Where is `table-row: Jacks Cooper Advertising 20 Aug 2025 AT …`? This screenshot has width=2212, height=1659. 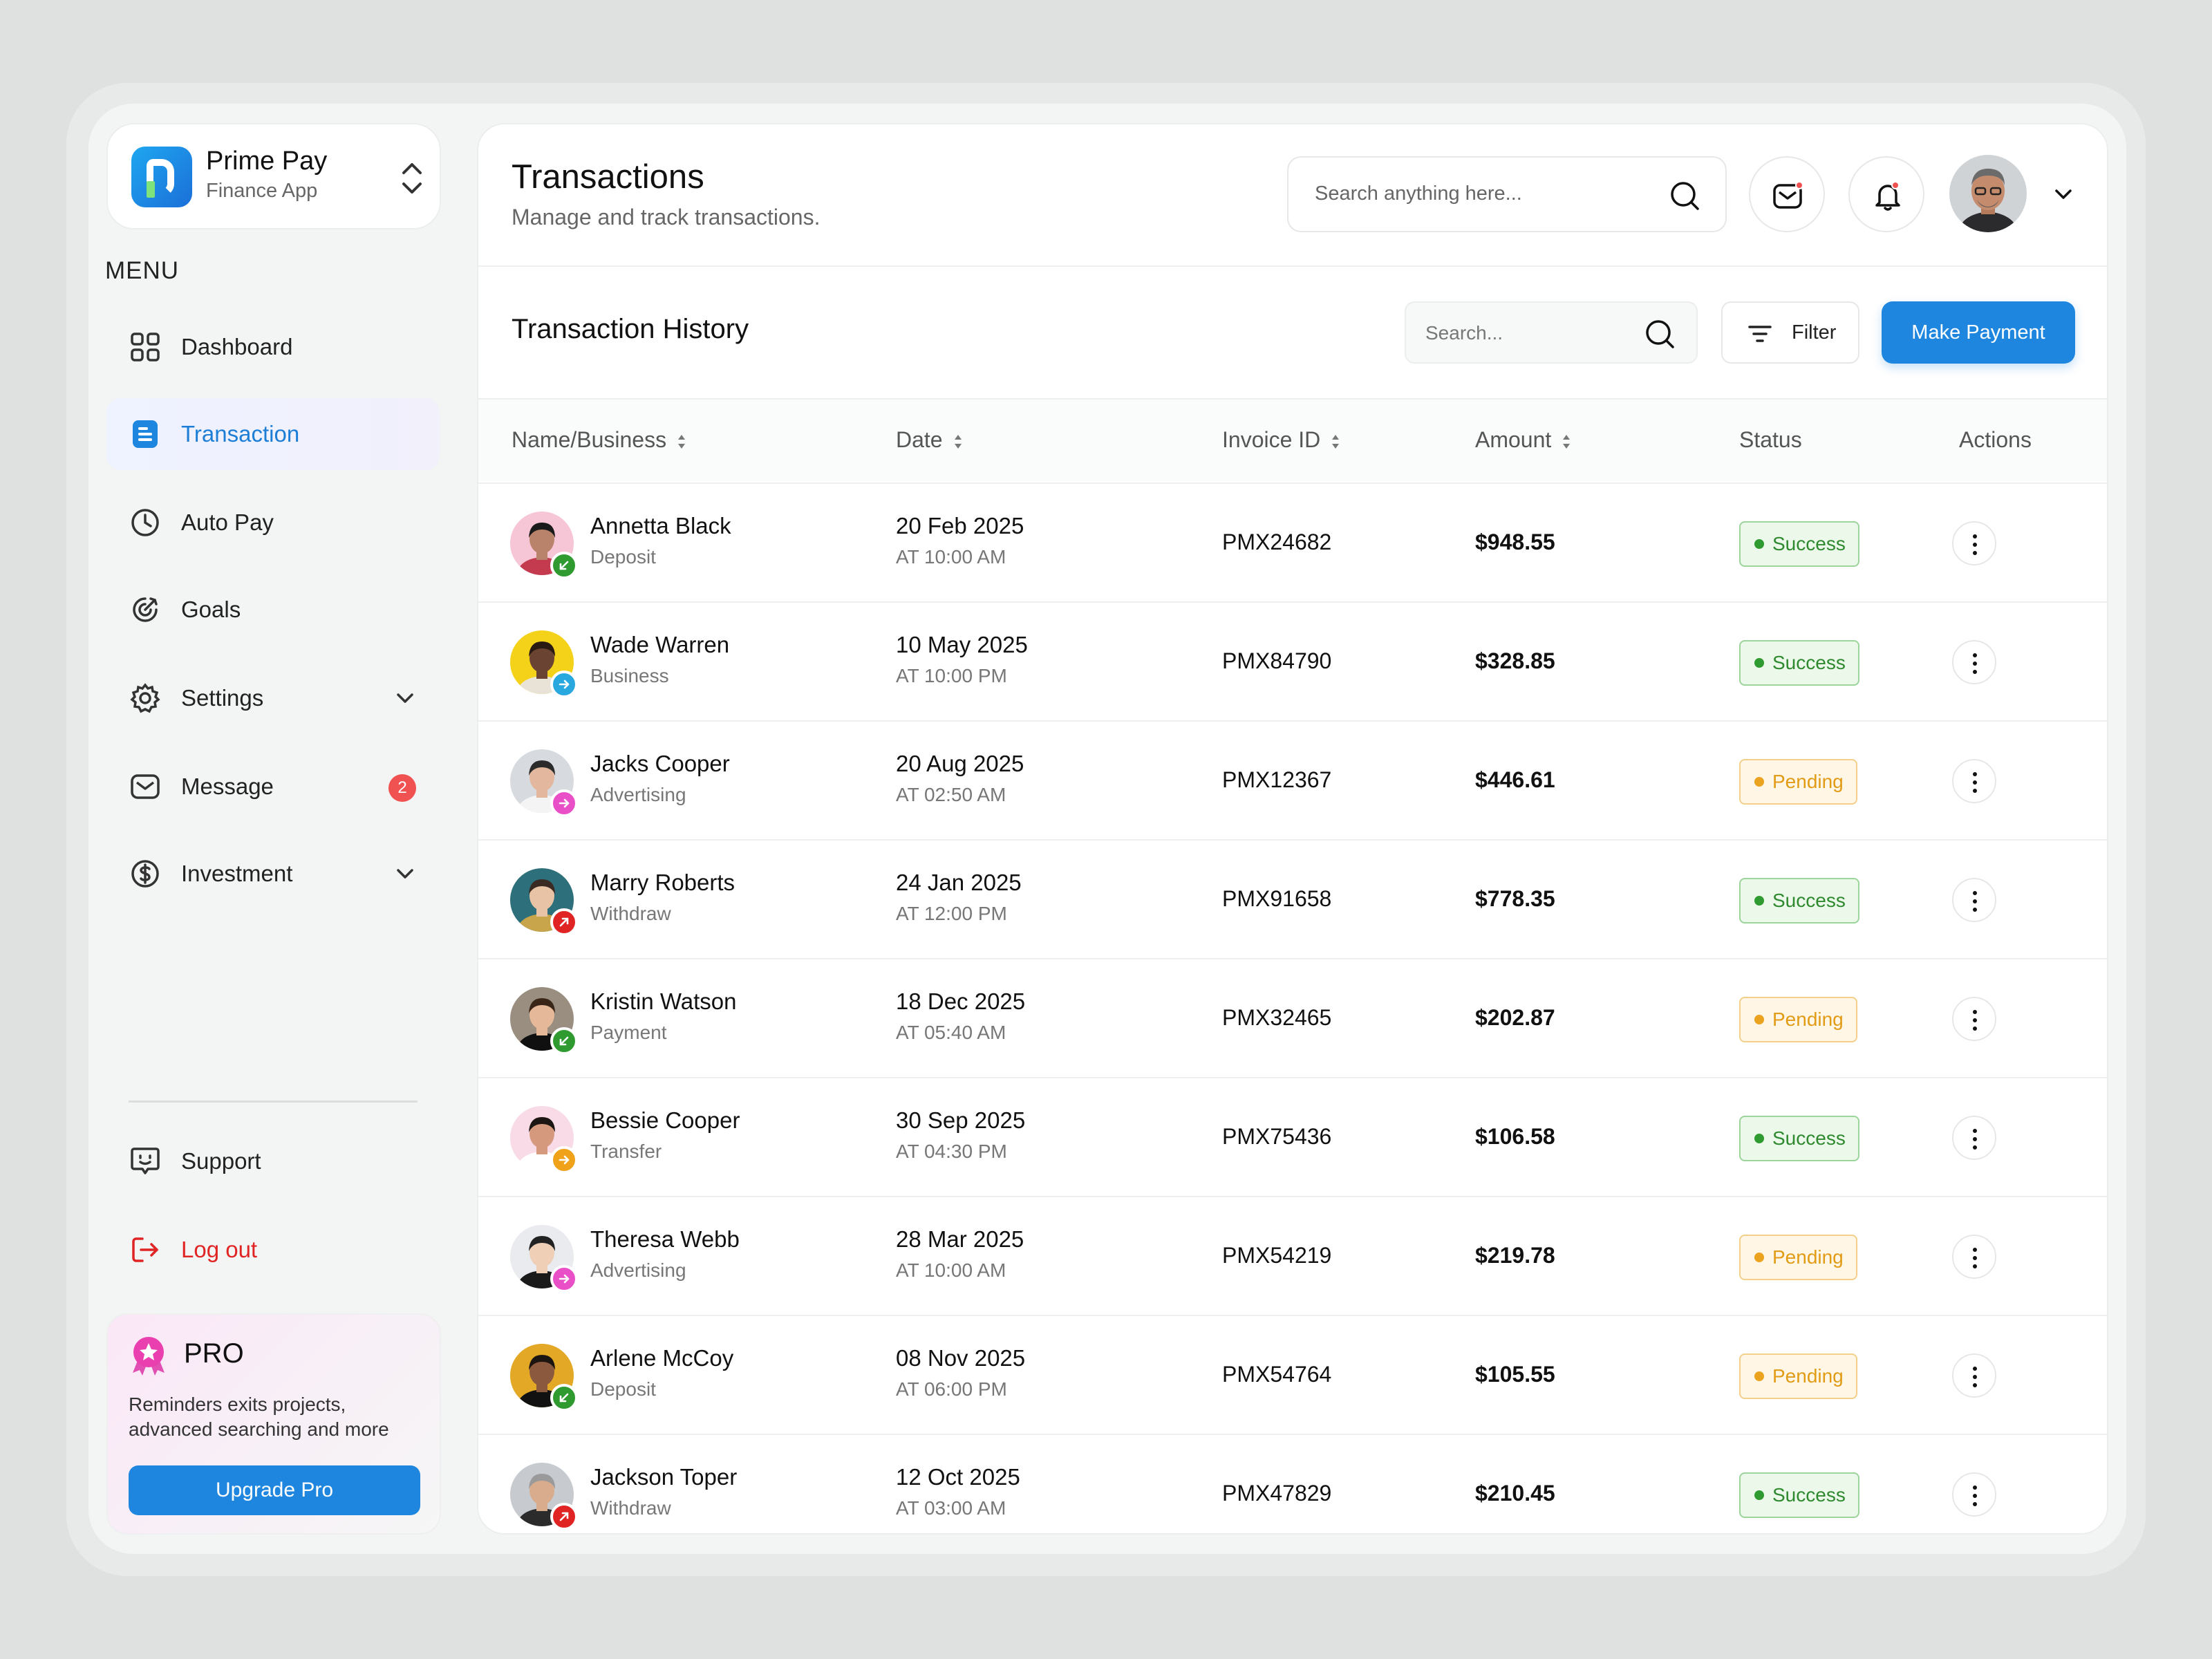 table-row: Jacks Cooper Advertising 20 Aug 2025 AT … is located at coordinates (1292, 779).